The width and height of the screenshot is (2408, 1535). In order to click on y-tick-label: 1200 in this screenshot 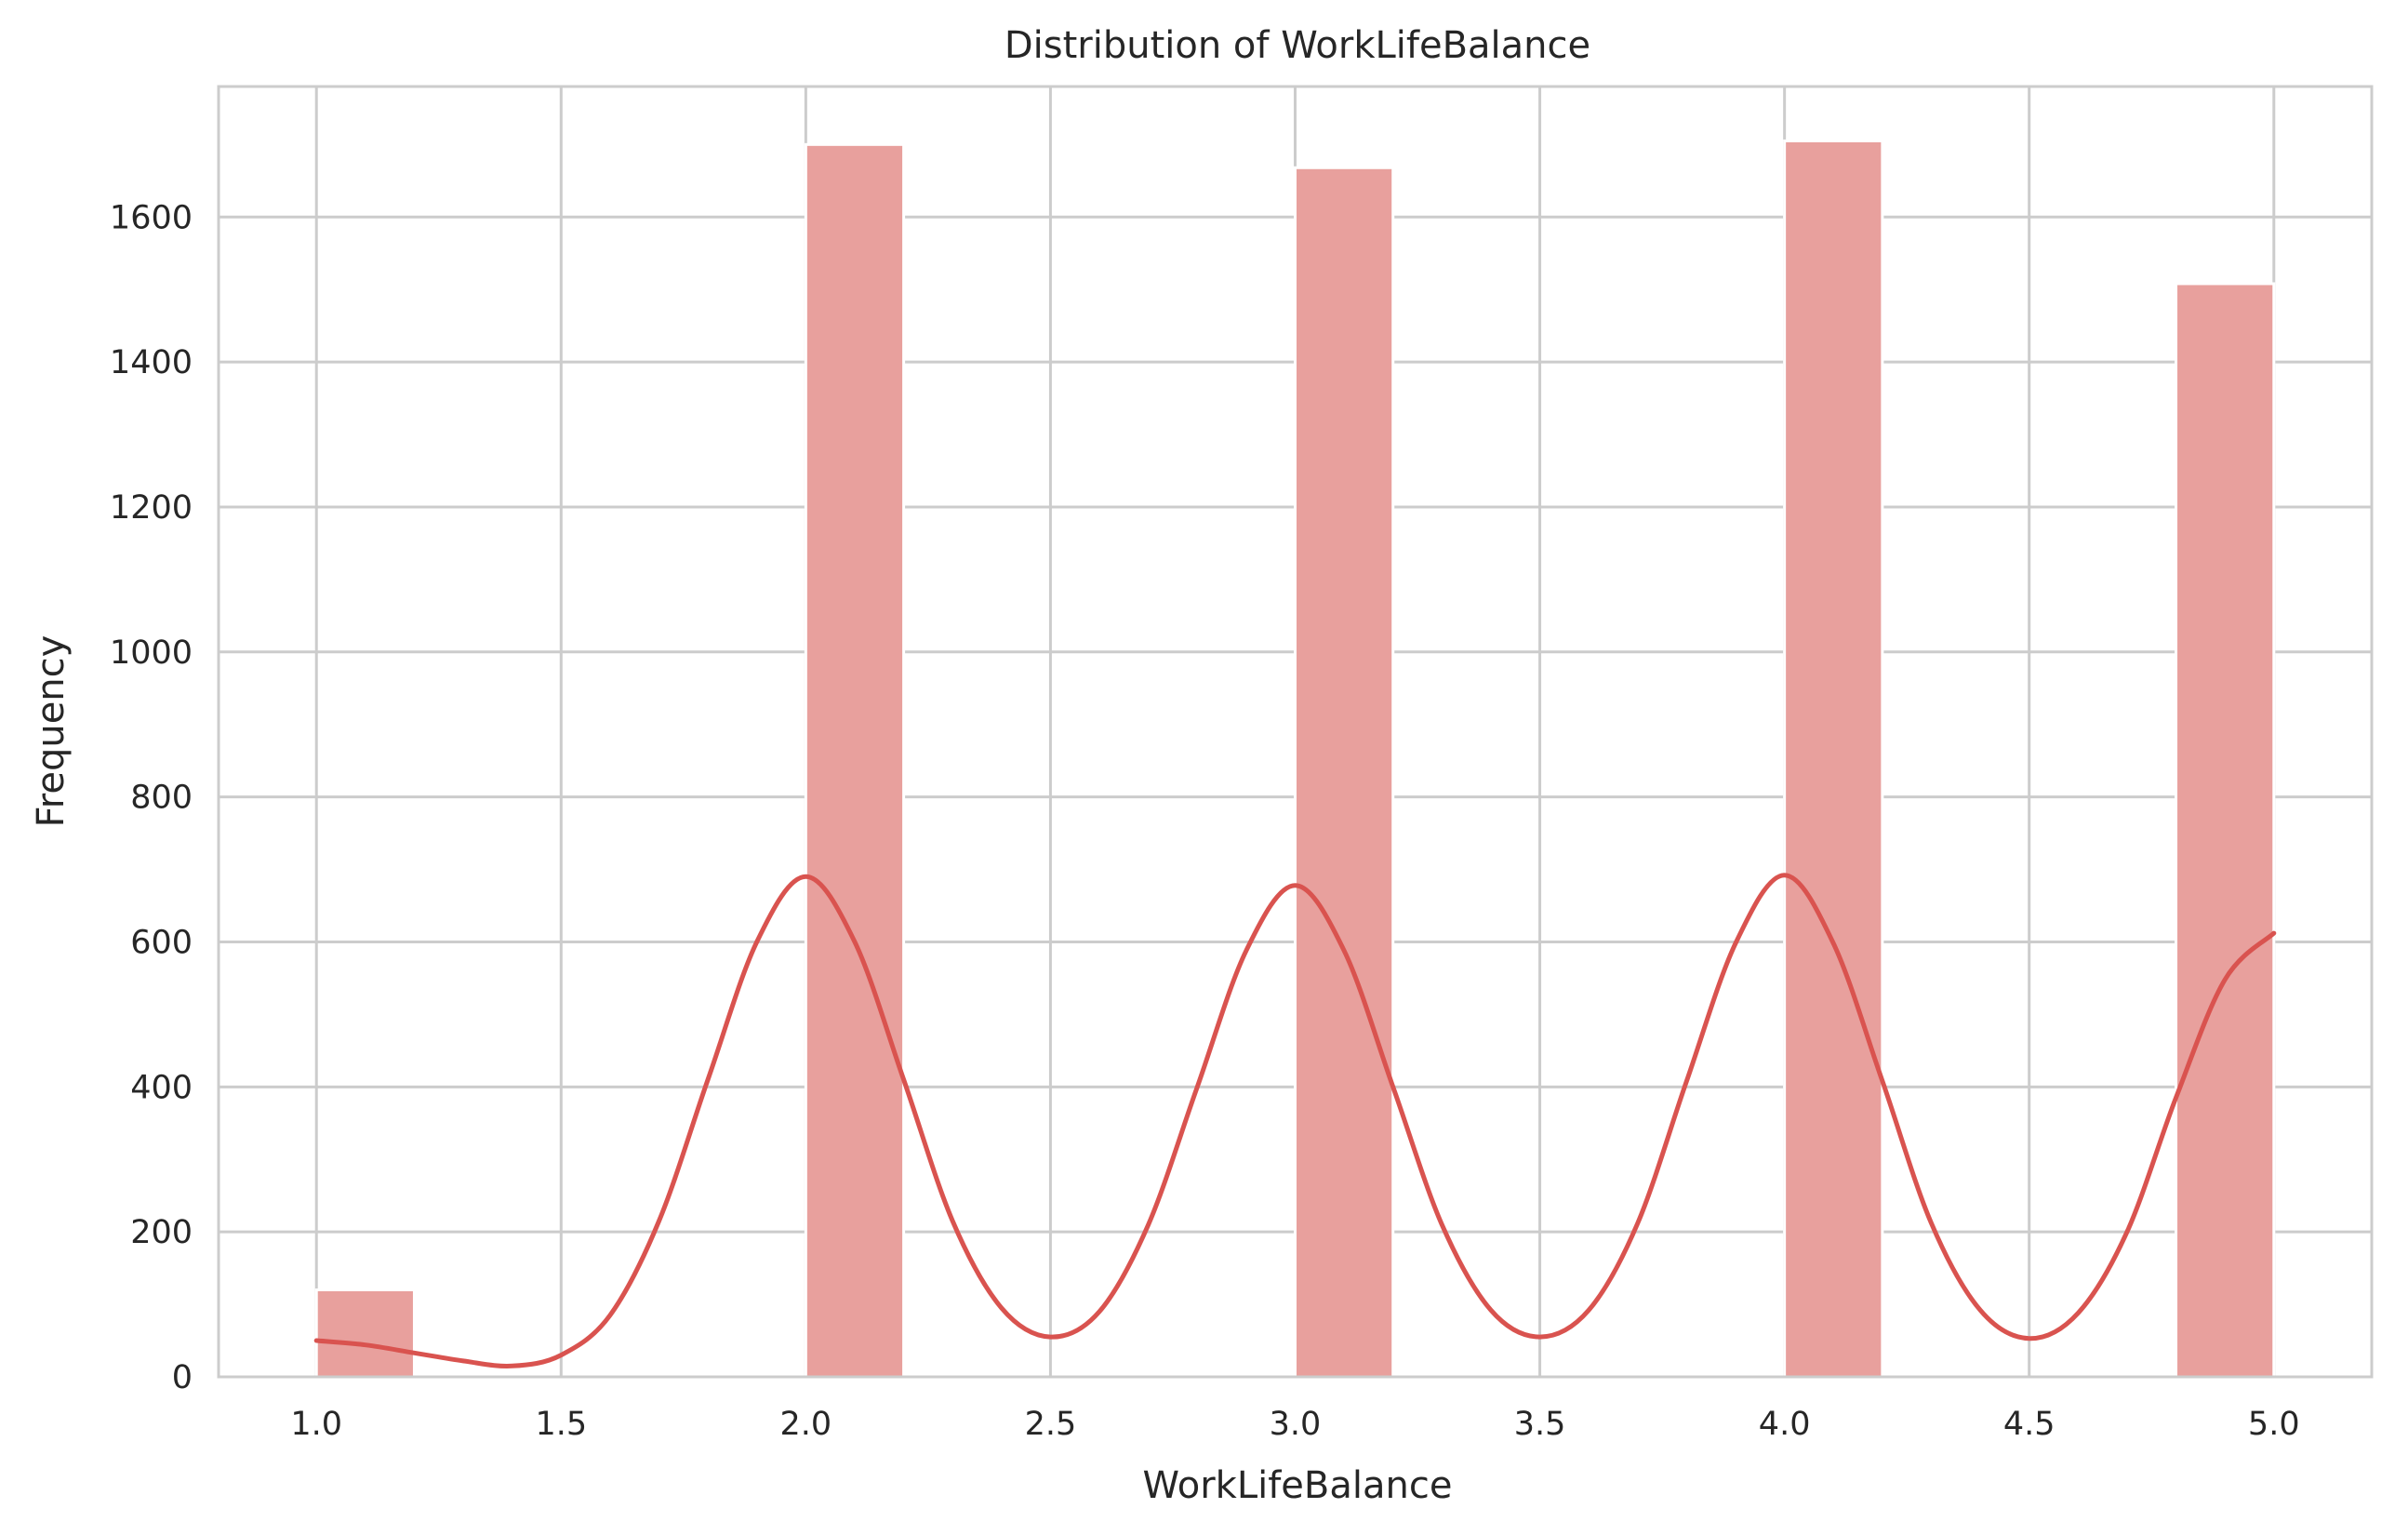, I will do `click(152, 508)`.